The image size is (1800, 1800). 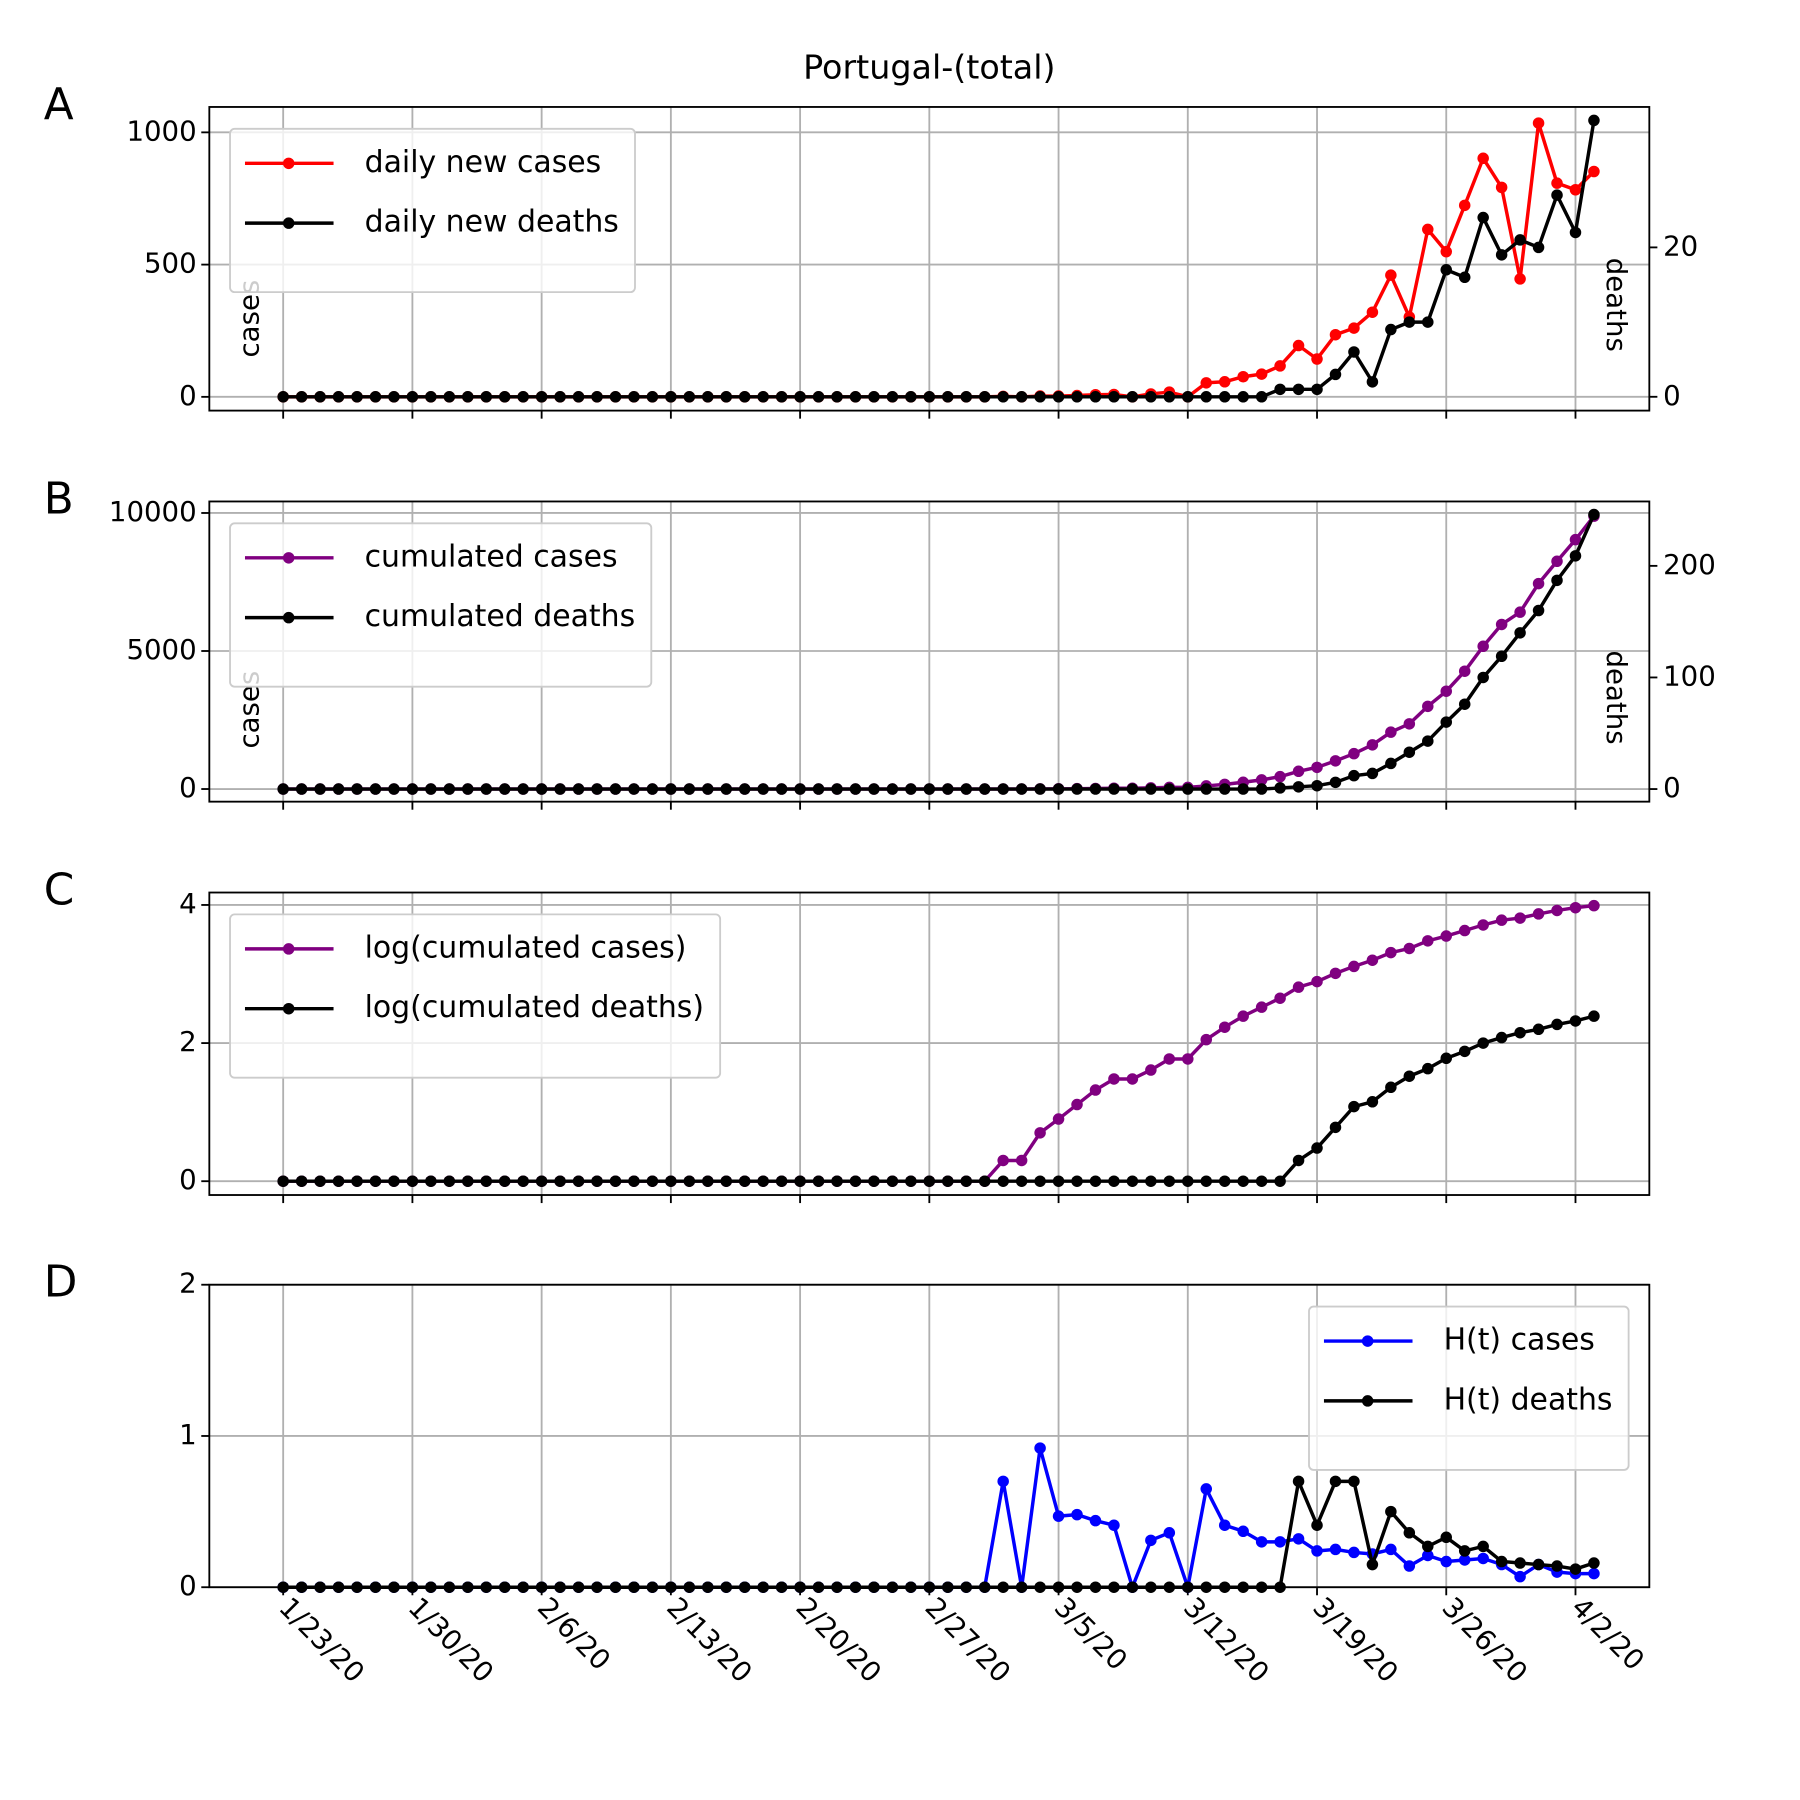 I want to click on x-tick-label: 3/5/20, so click(x=1091, y=1634).